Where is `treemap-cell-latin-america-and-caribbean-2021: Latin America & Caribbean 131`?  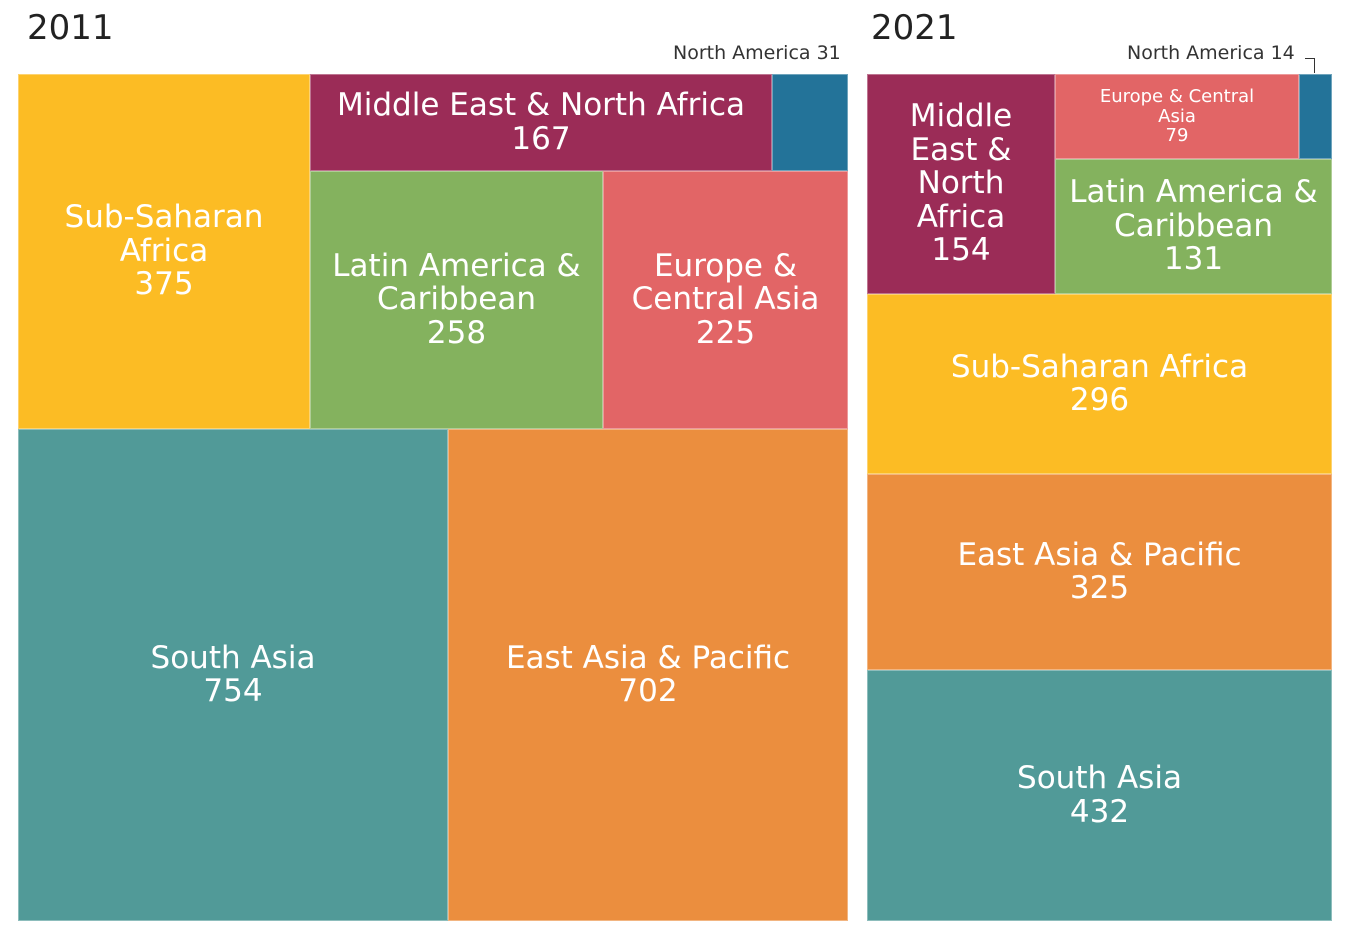 treemap-cell-latin-america-and-caribbean-2021: Latin America & Caribbean 131 is located at coordinates (1193, 226).